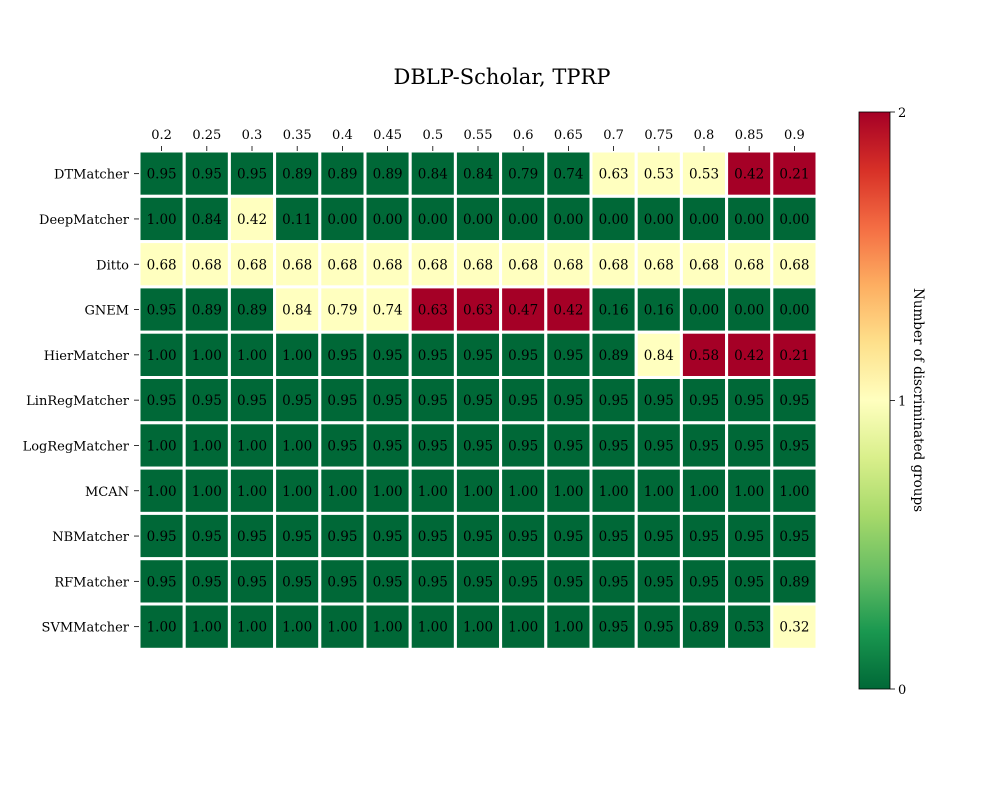  What do you see at coordinates (658, 135) in the screenshot?
I see `x-tick-label: 0.75` at bounding box center [658, 135].